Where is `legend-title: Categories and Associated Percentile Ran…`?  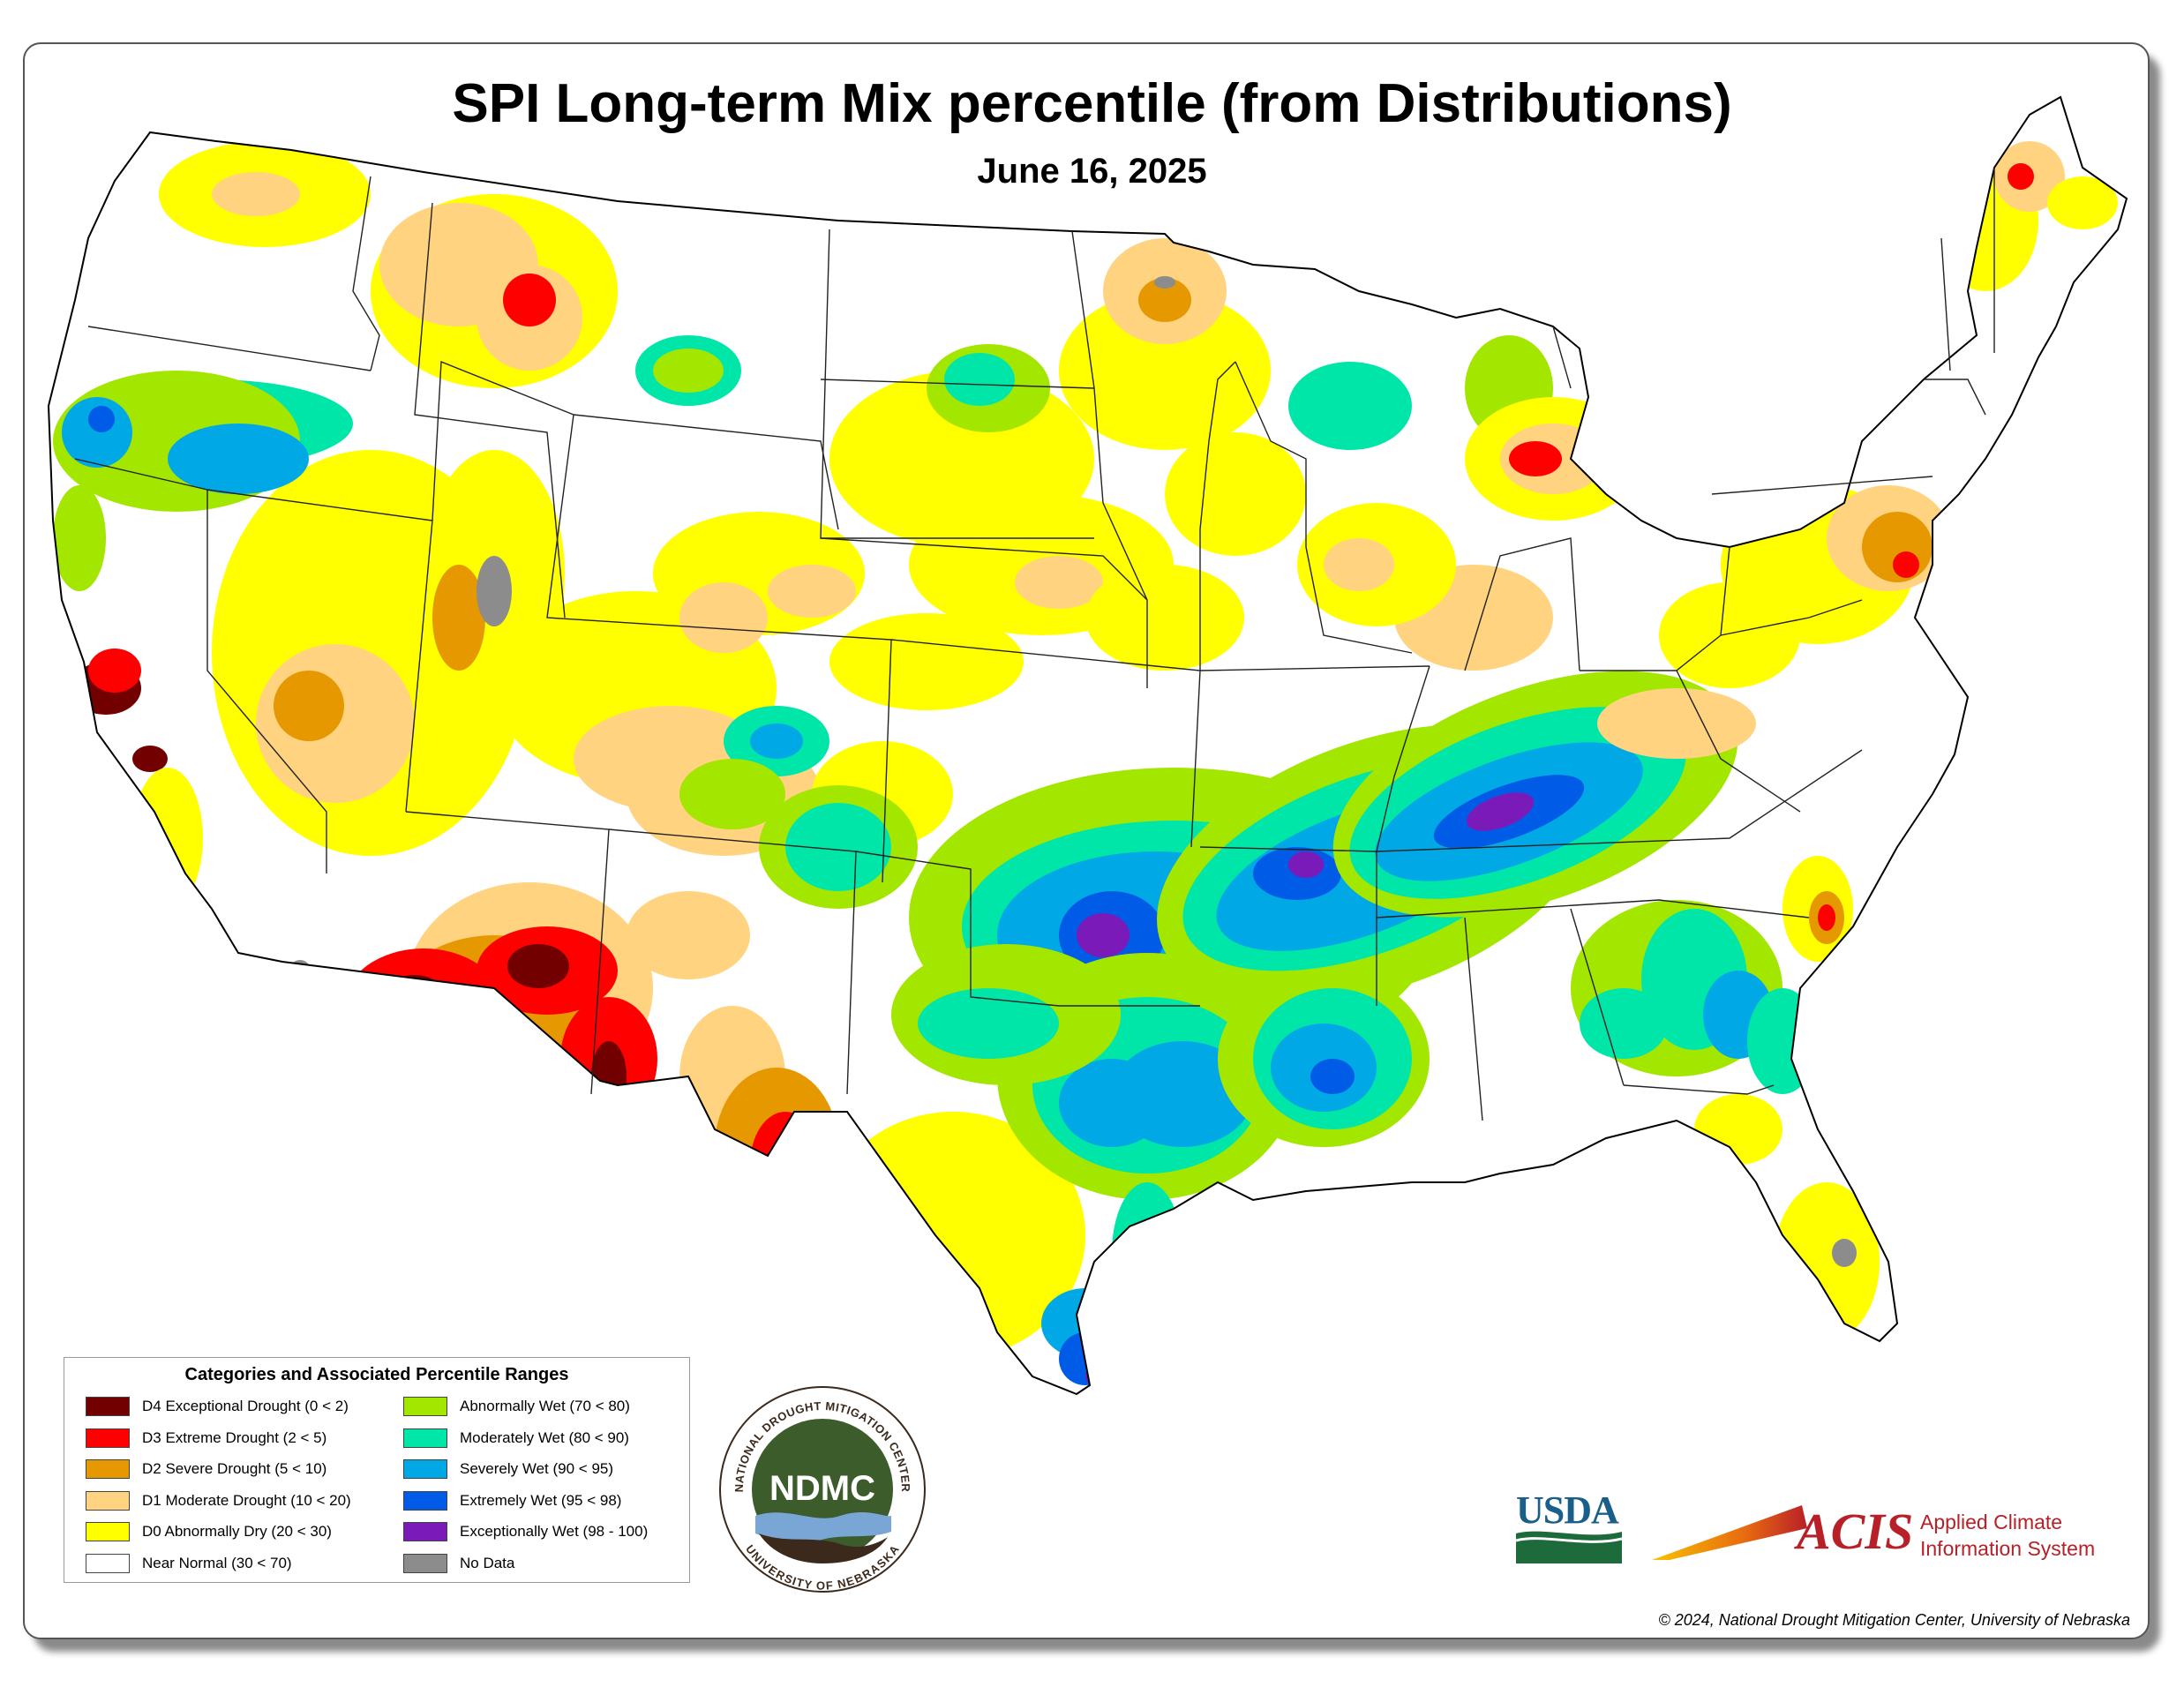
legend-title: Categories and Associated Percentile Ran… is located at coordinates (376, 1374).